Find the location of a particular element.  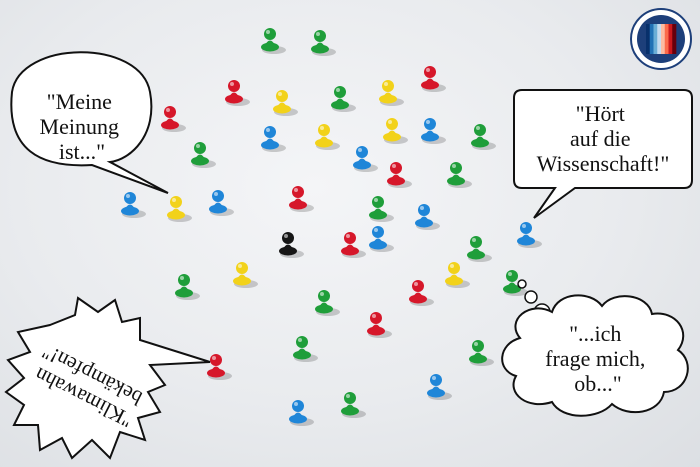

warming-stripes-icon is located at coordinates (661, 39).